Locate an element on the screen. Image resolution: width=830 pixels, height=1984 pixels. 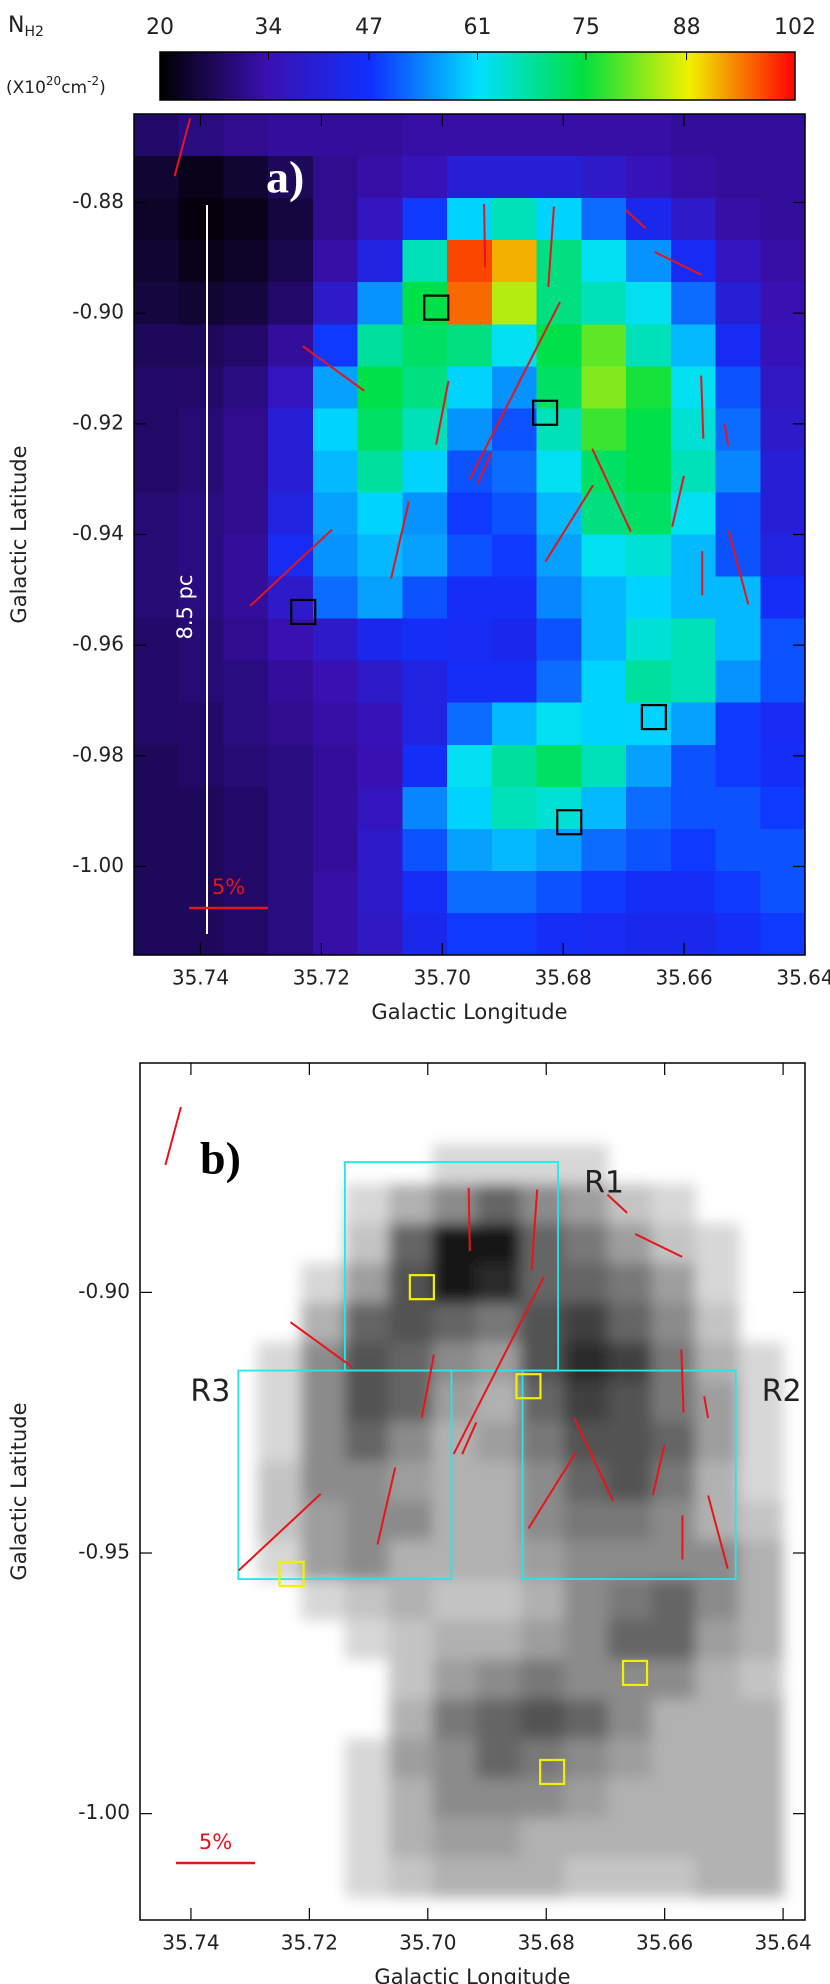
x-tick-label: 35.64 is located at coordinates (803, 978).